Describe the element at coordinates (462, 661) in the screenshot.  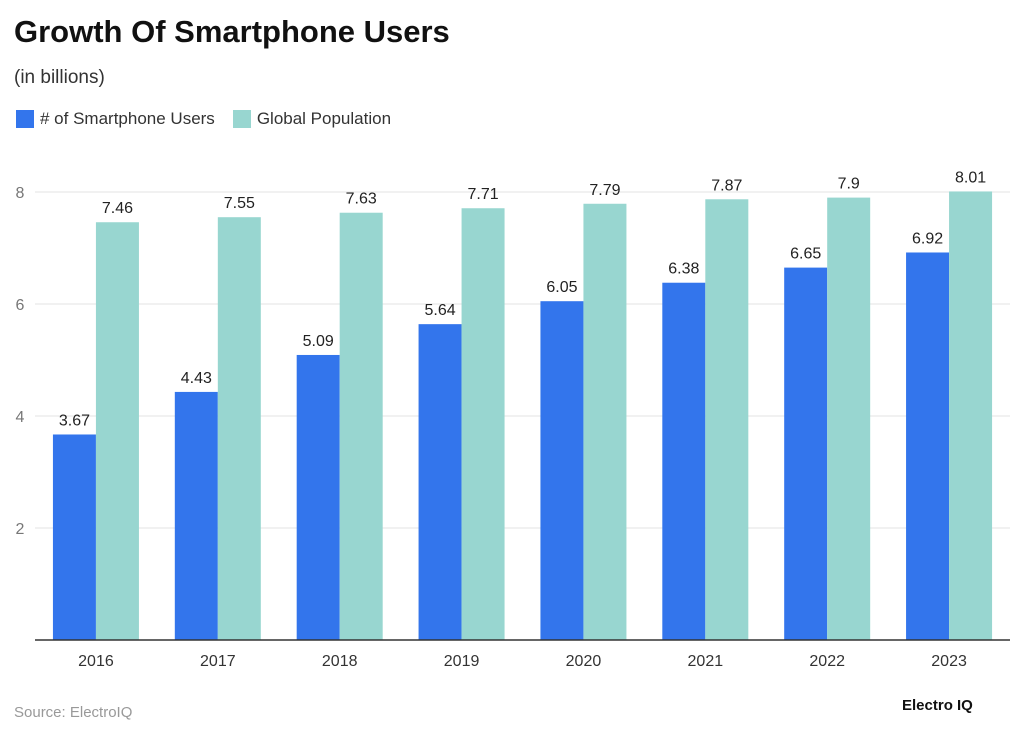
I see `x-tick-label: 2019` at that location.